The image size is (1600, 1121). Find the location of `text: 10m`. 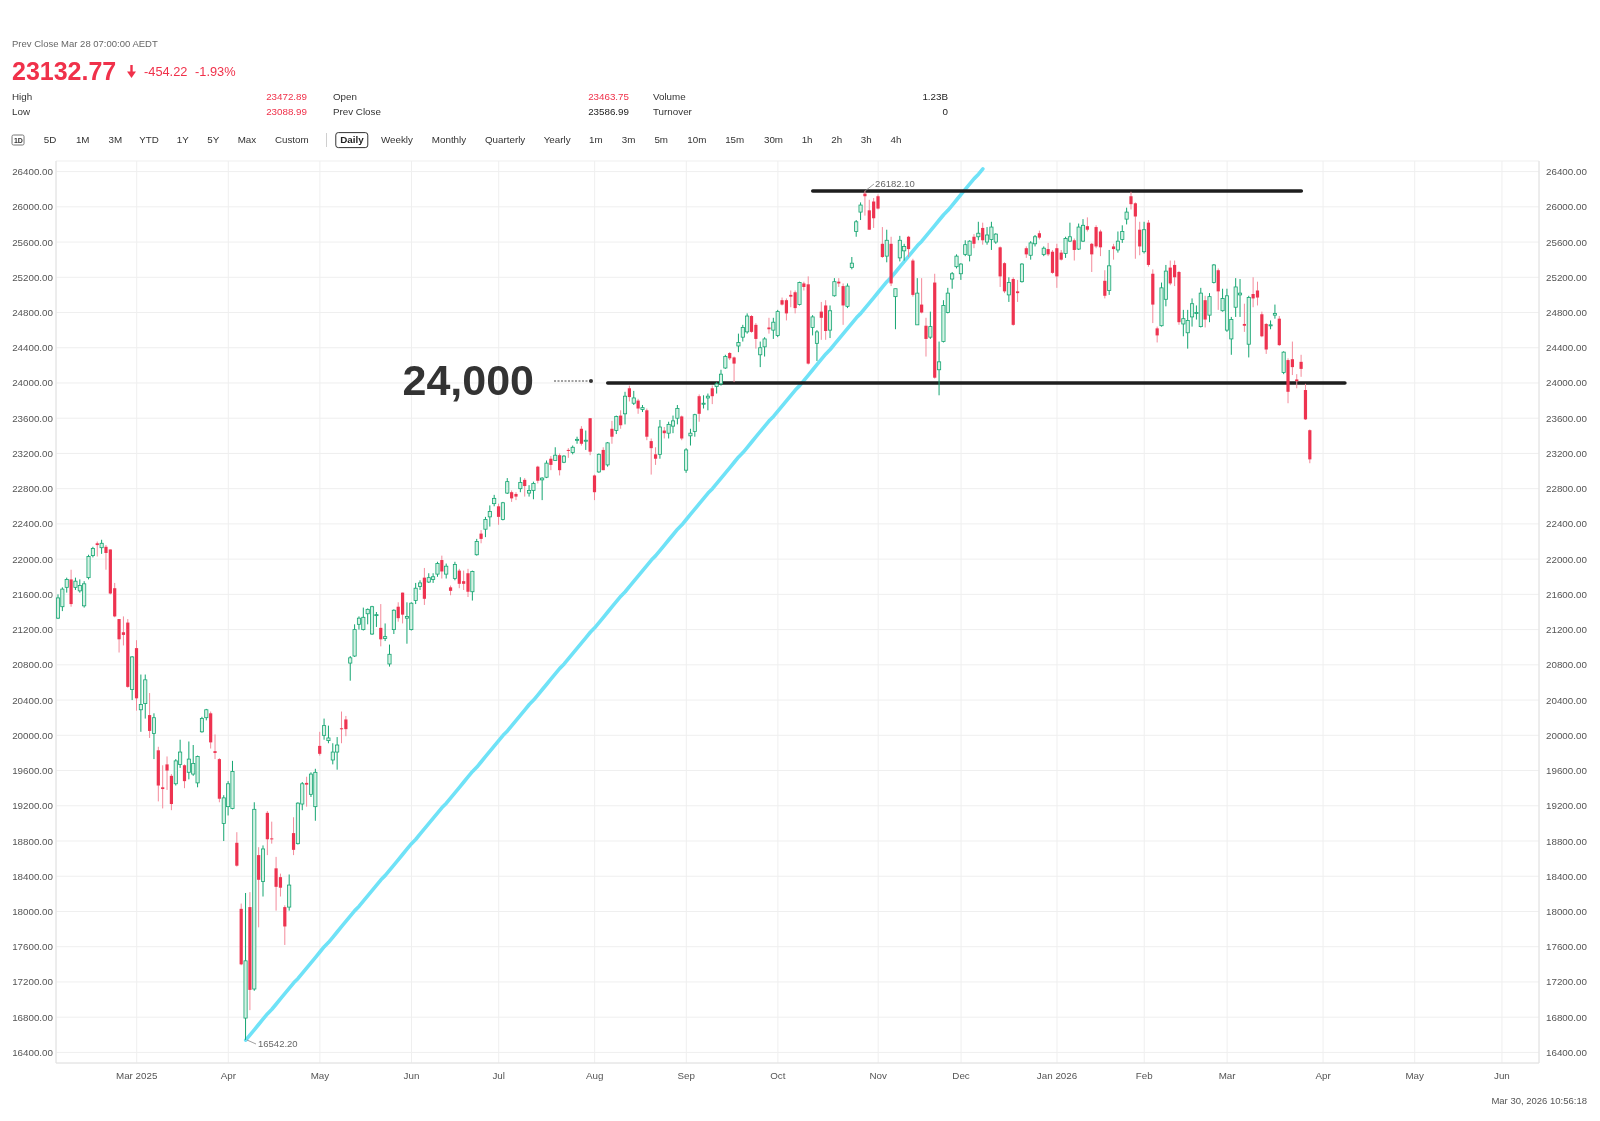

text: 10m is located at coordinates (697, 140).